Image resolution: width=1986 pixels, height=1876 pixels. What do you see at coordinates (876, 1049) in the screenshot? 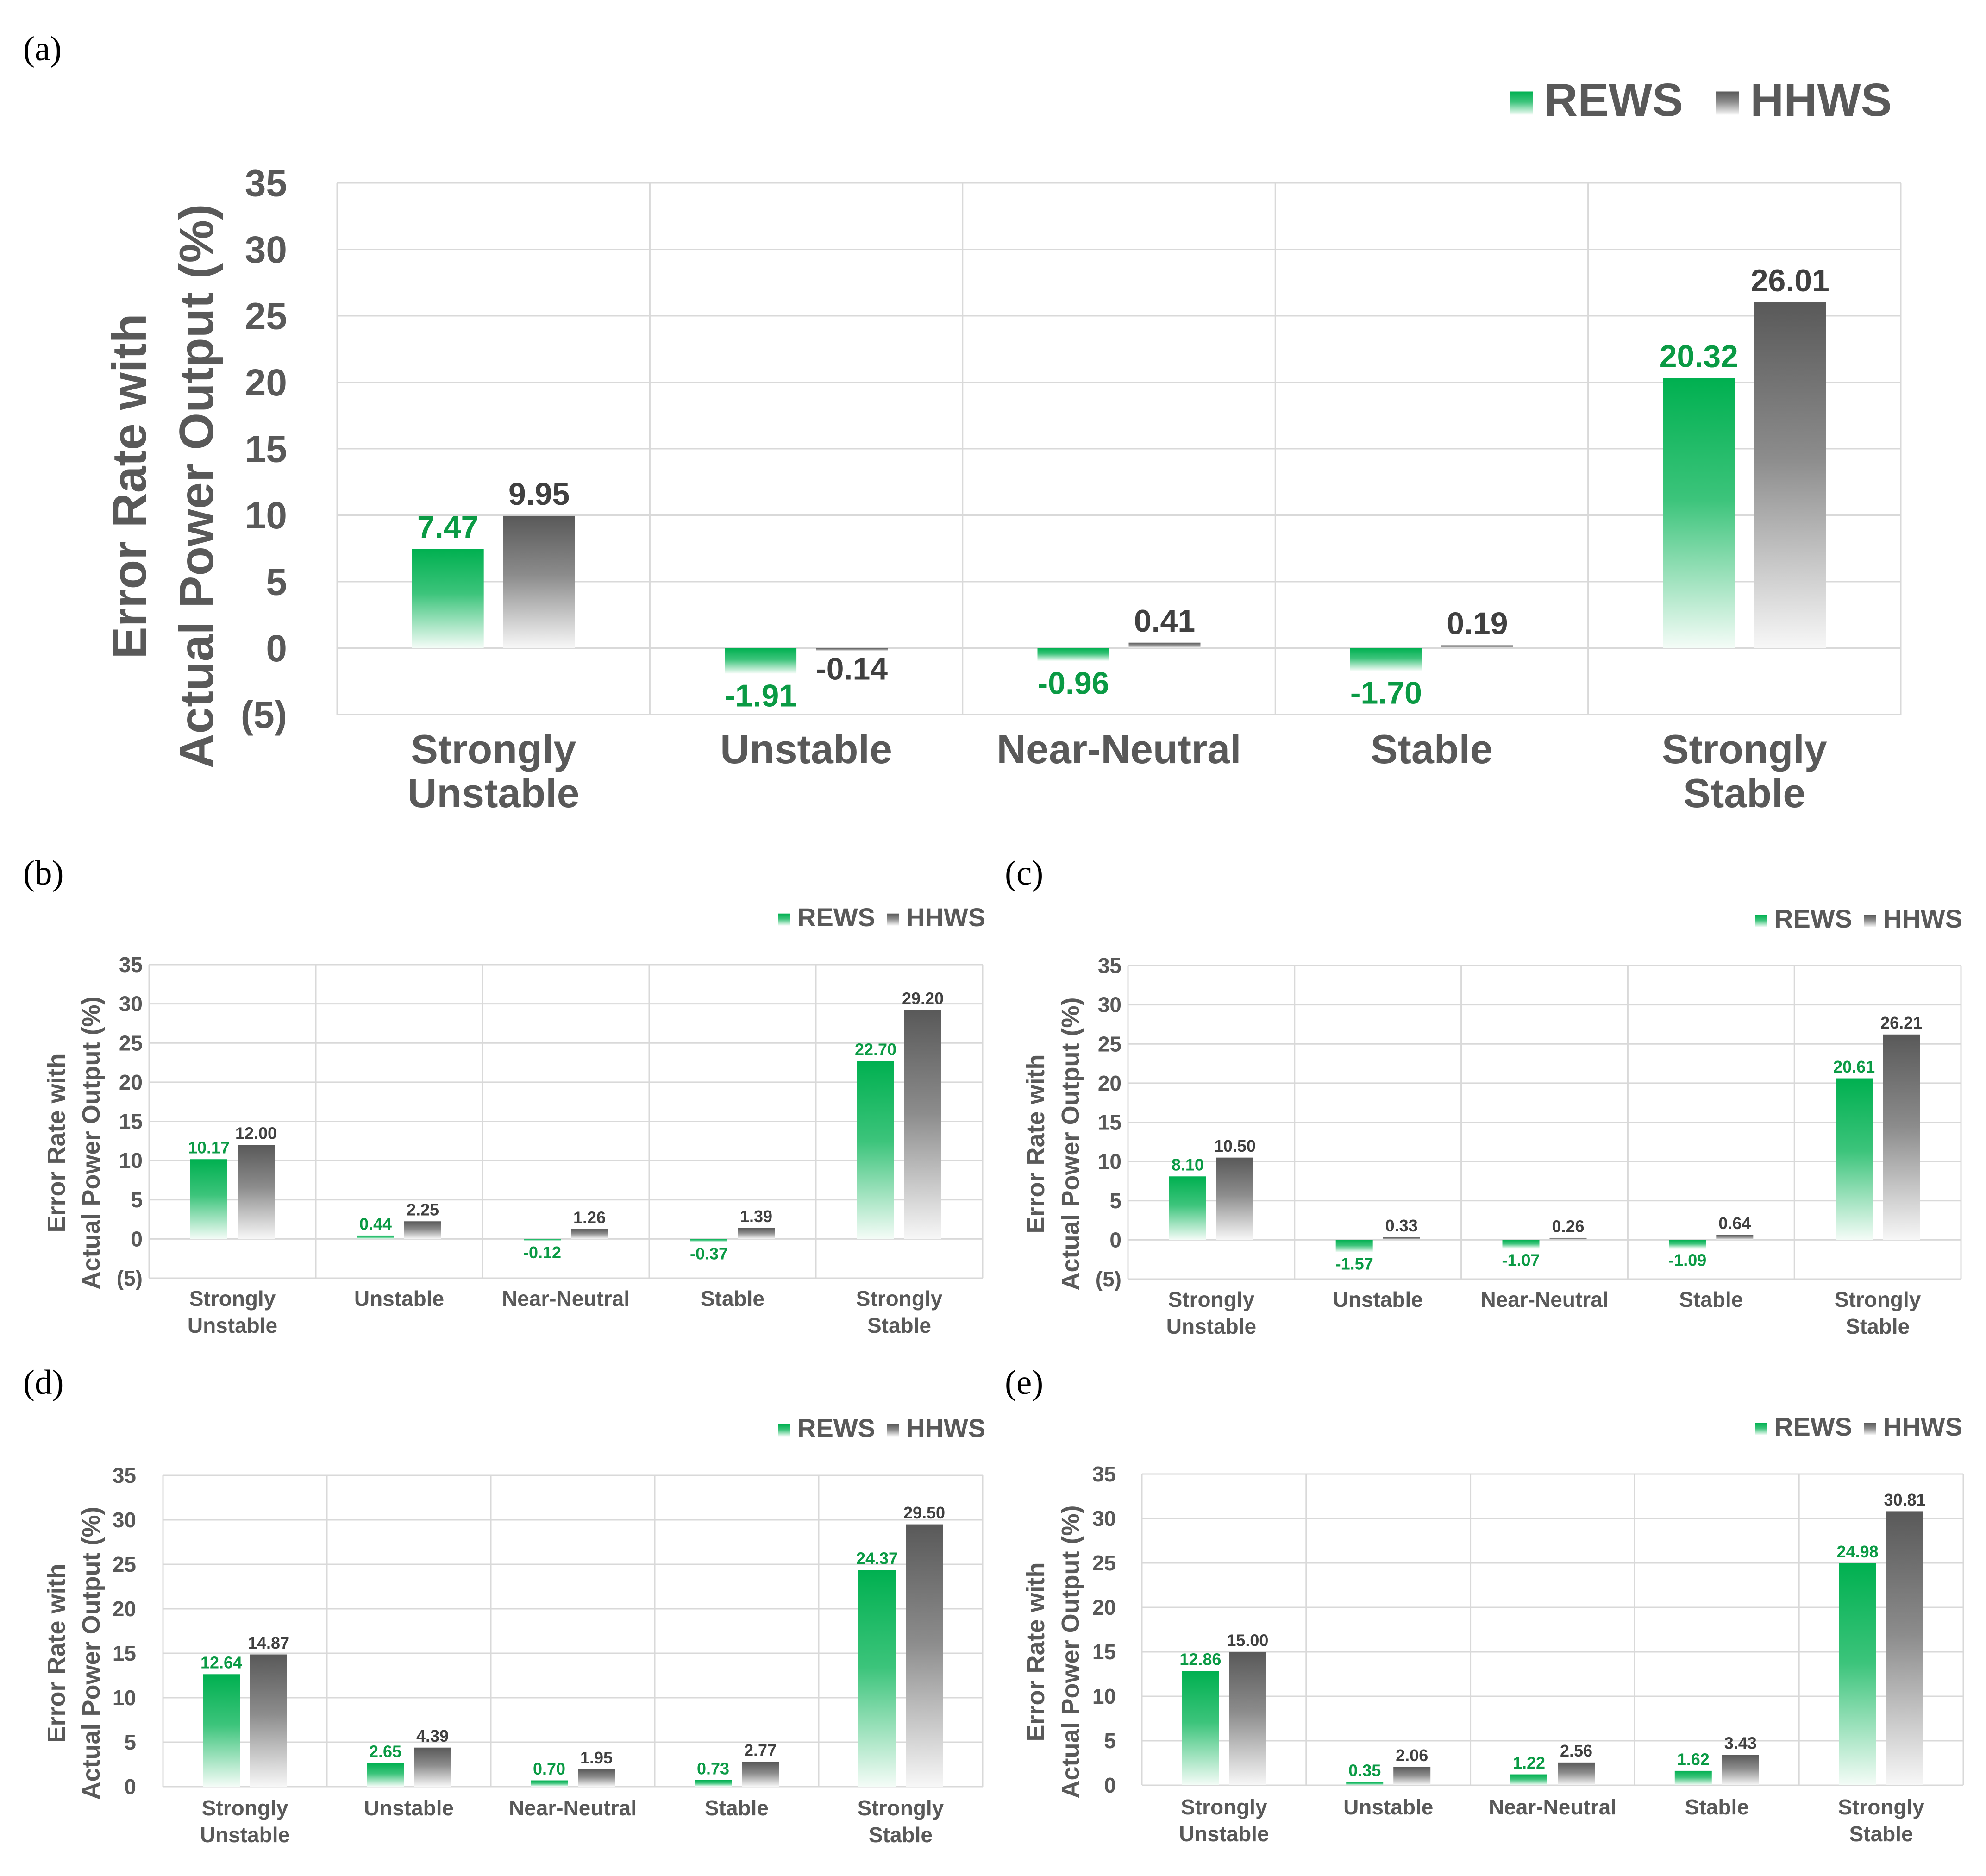
I see `value-label-rews-5: 22.70` at bounding box center [876, 1049].